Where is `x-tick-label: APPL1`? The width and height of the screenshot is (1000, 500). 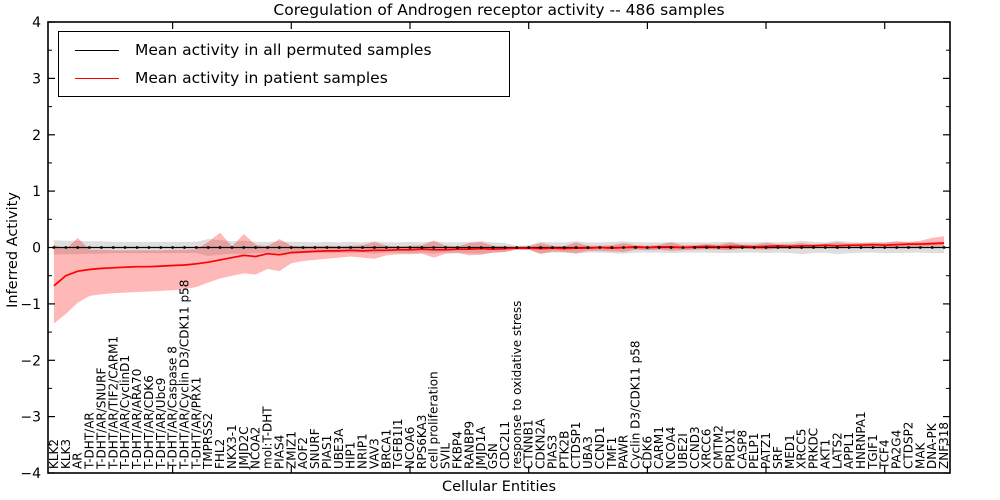 x-tick-label: APPL1 is located at coordinates (849, 450).